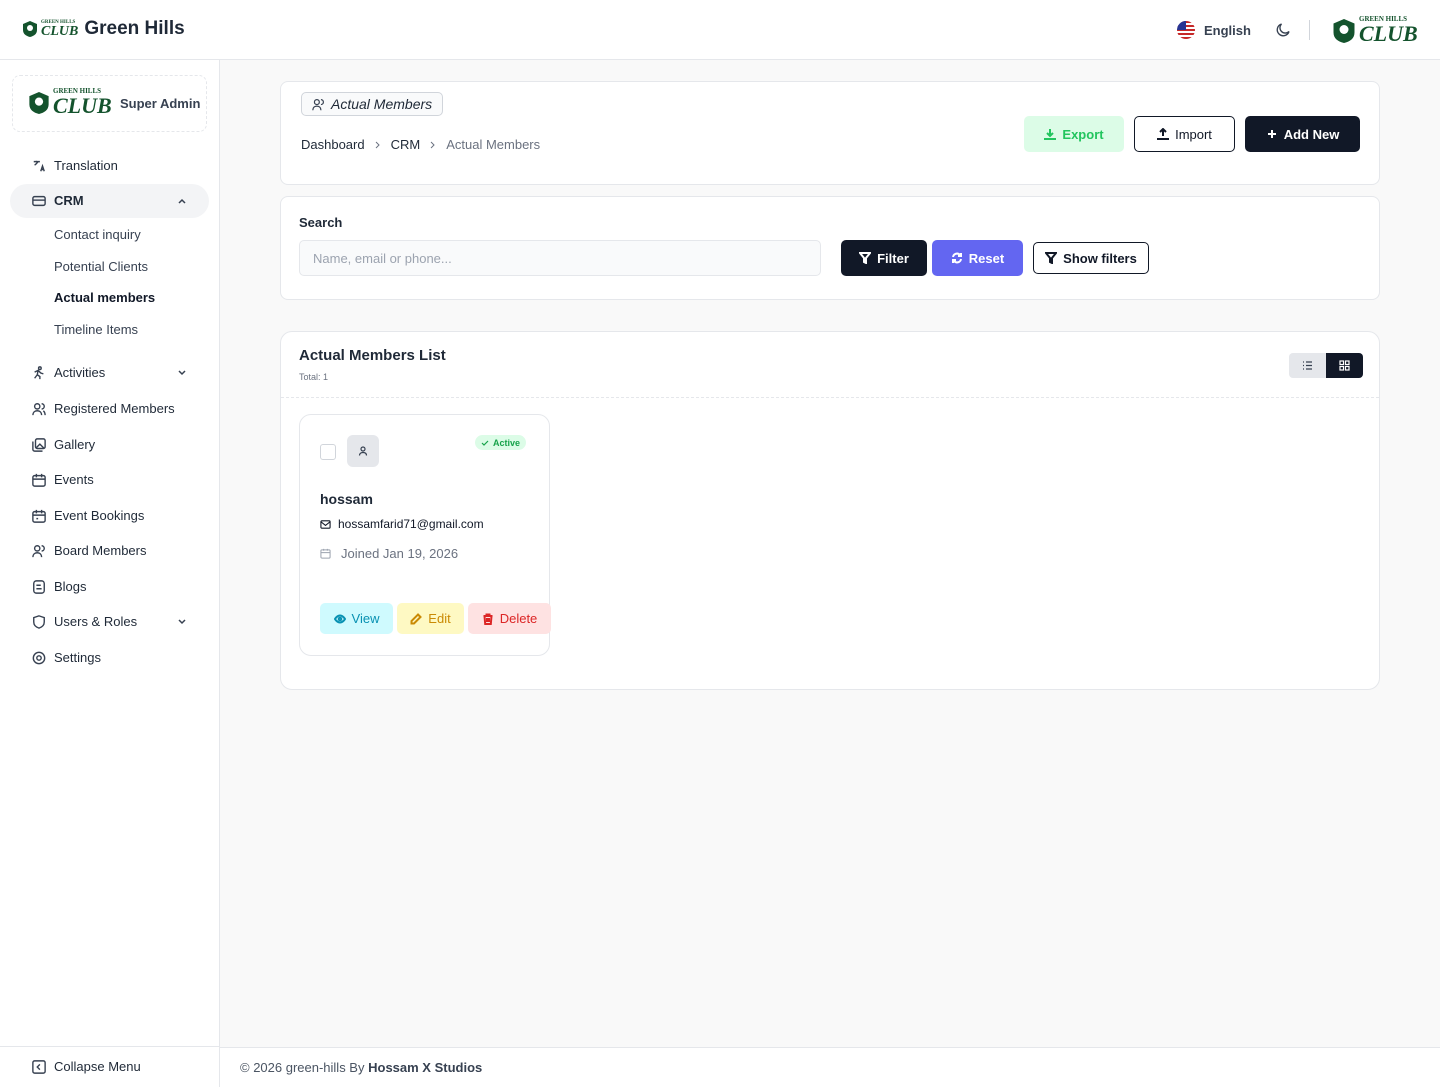  I want to click on menu-label: Activities, so click(80, 372).